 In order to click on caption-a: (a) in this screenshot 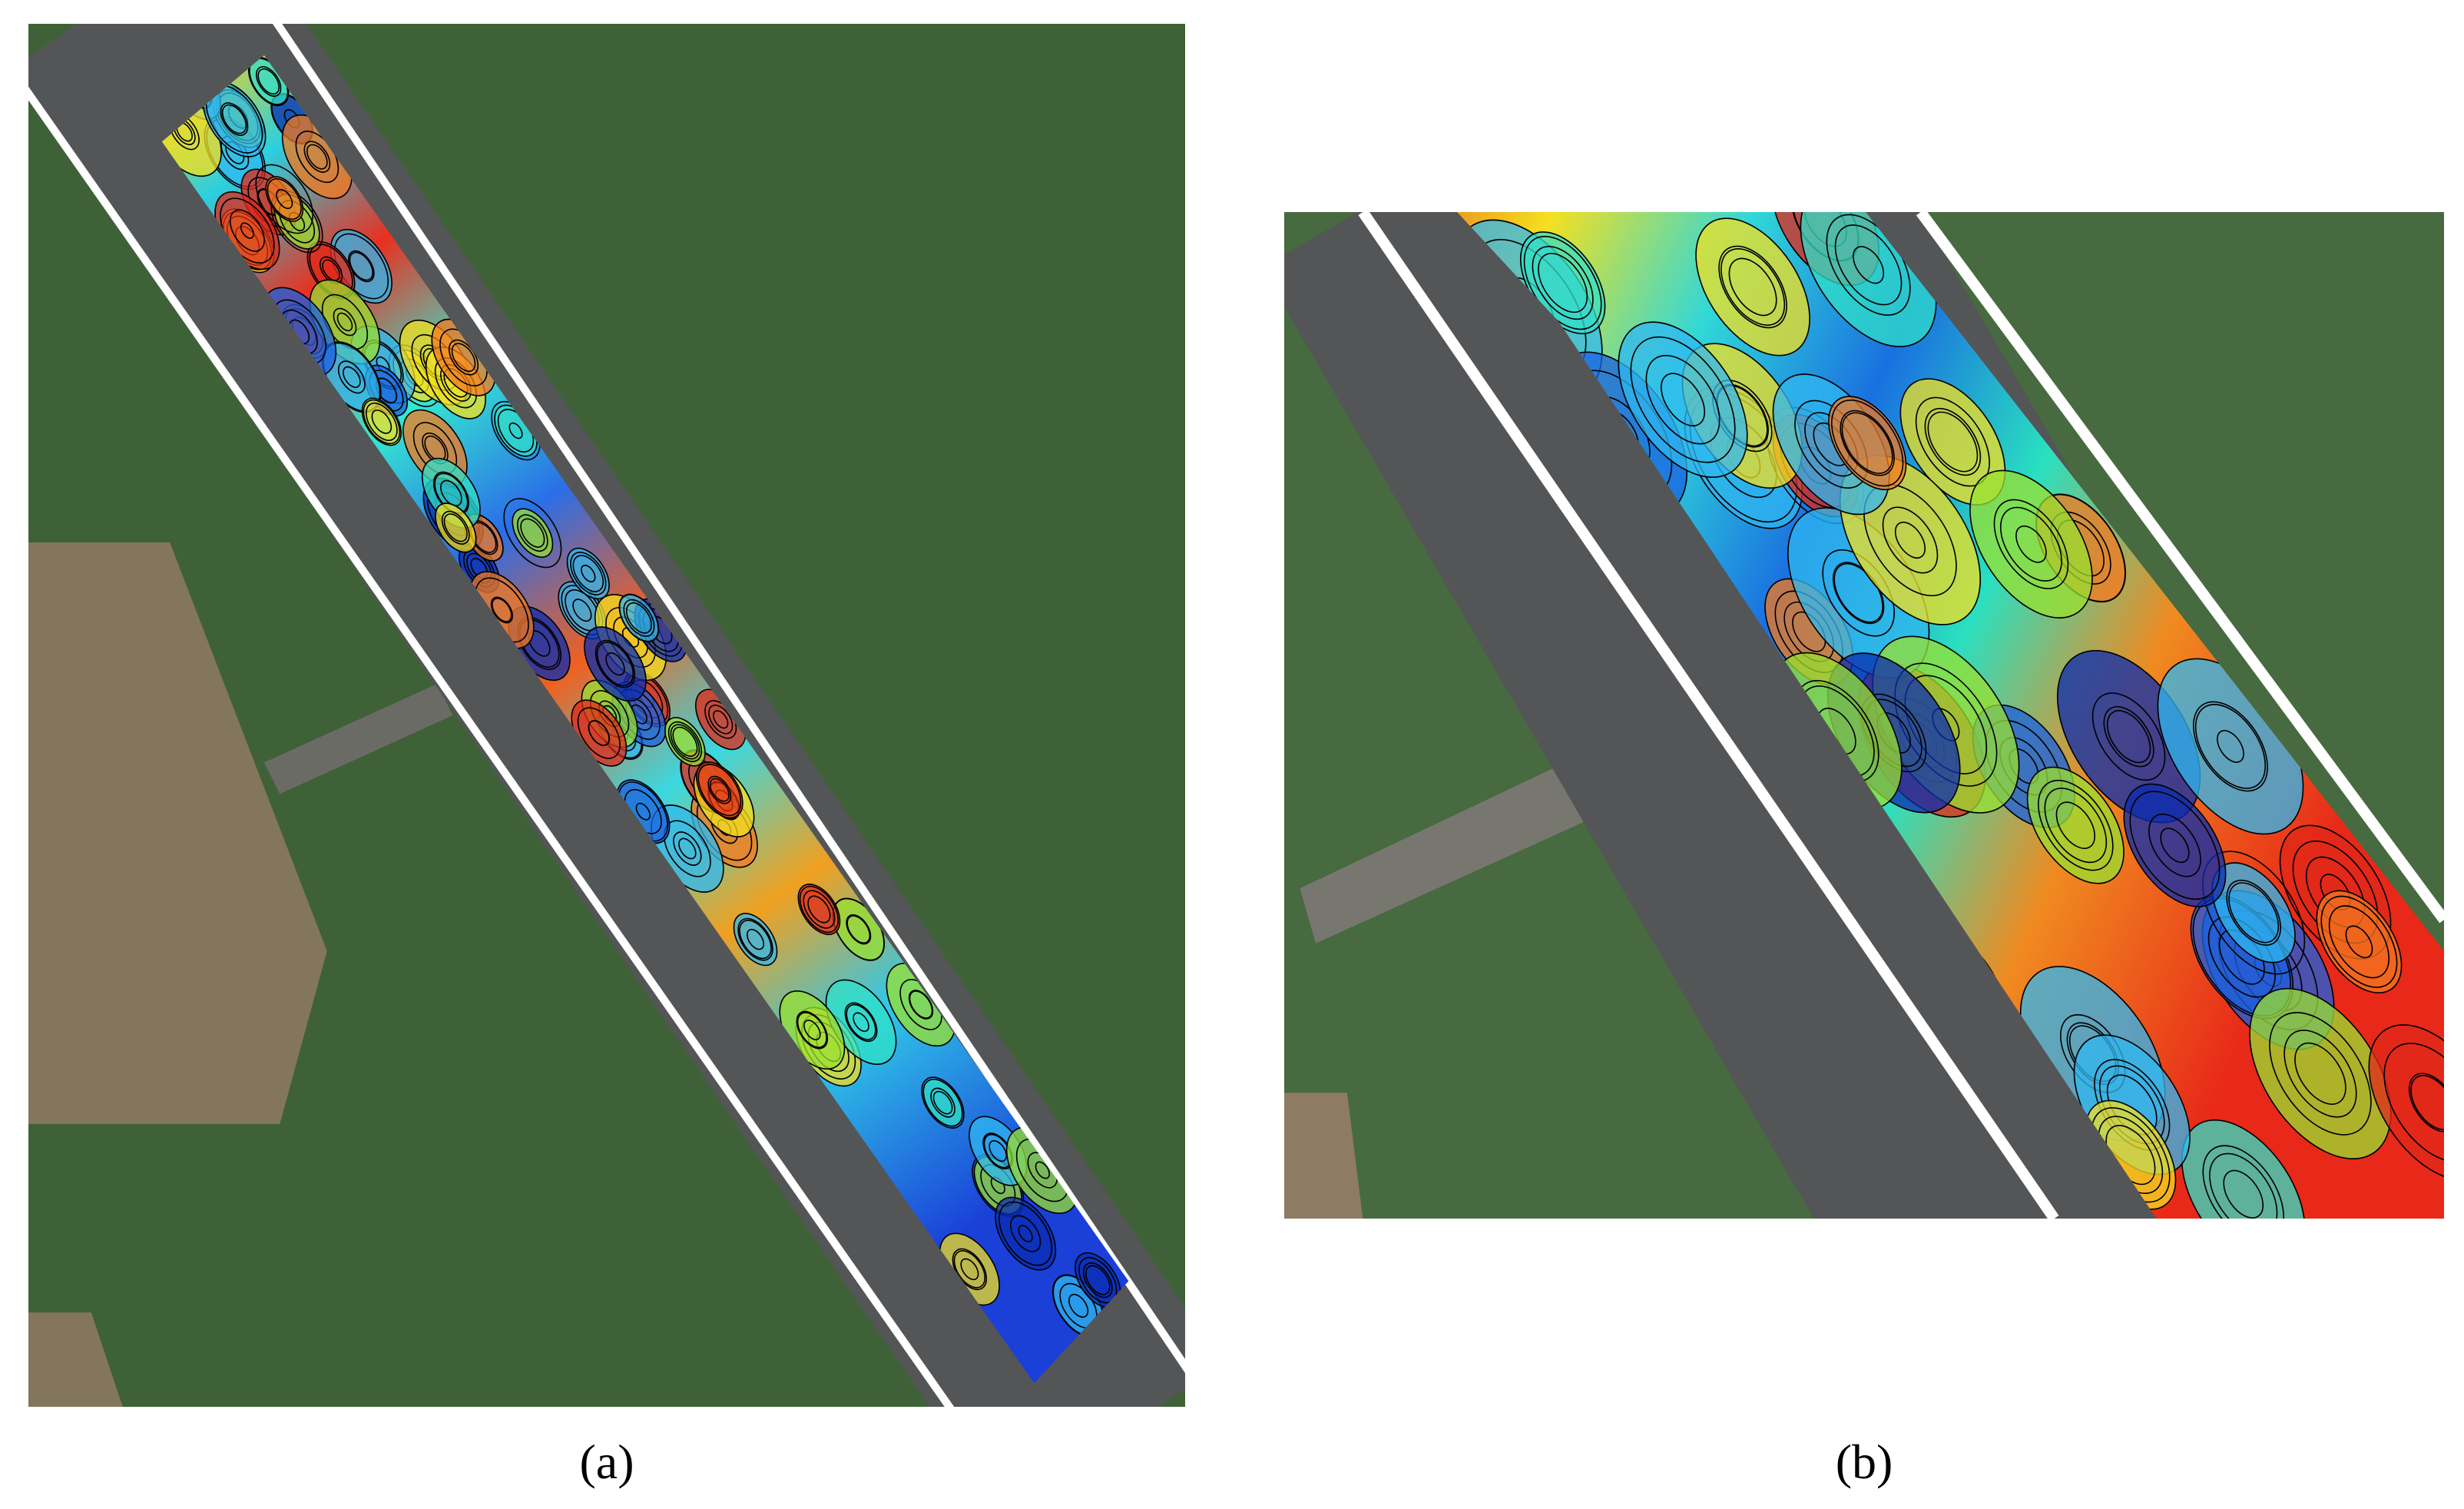, I will do `click(606, 1461)`.